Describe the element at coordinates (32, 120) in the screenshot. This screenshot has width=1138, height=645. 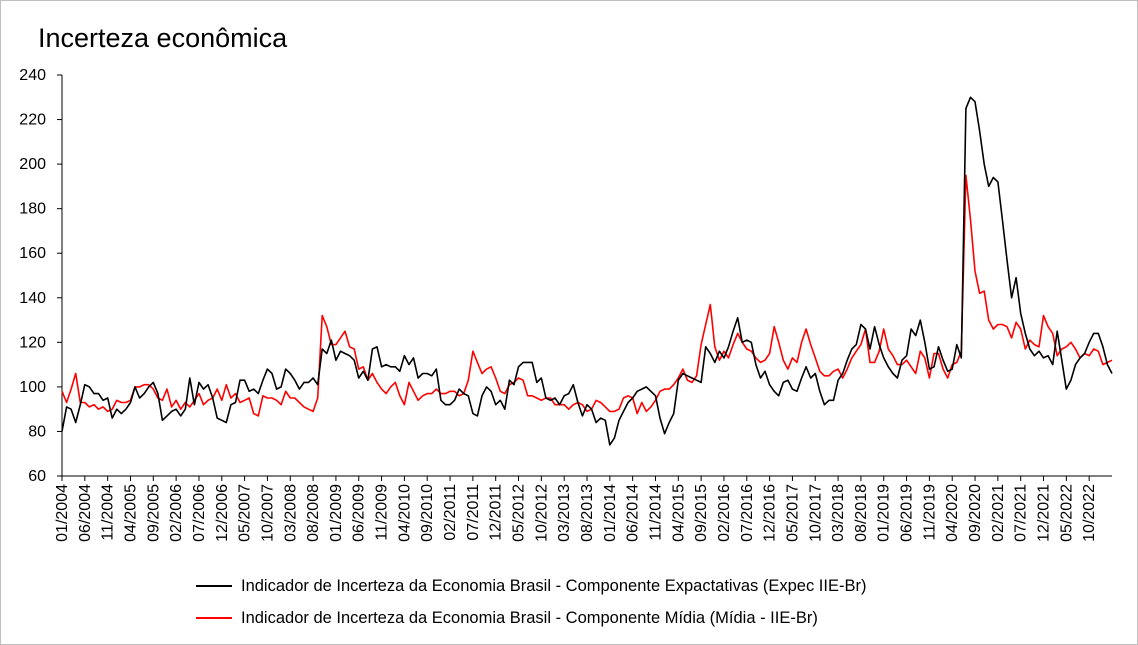
I see `y-tick-label: 220` at that location.